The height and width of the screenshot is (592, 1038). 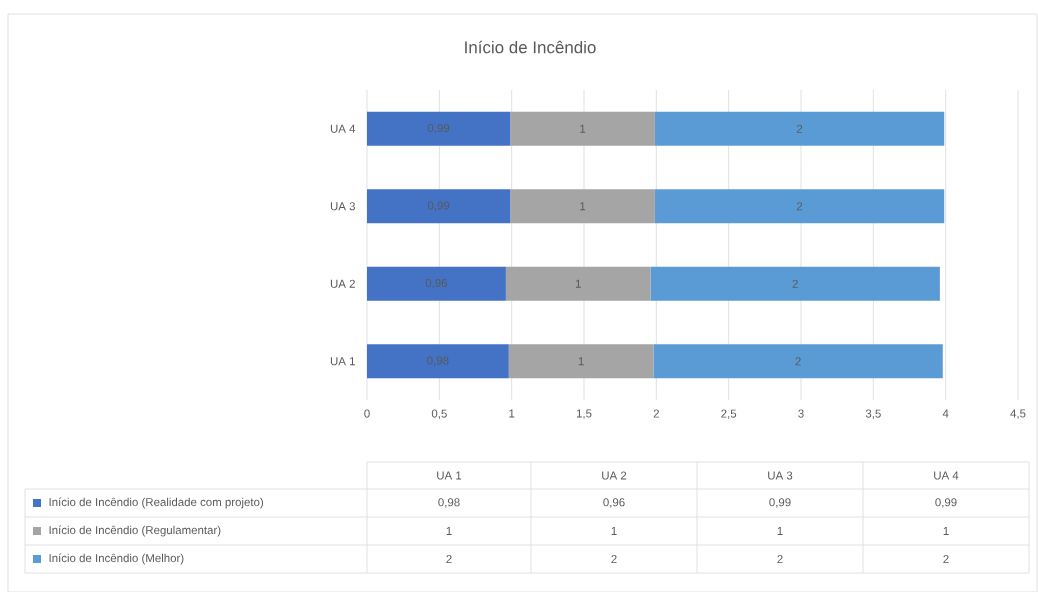 I want to click on x-tick-label: 0, so click(x=367, y=413).